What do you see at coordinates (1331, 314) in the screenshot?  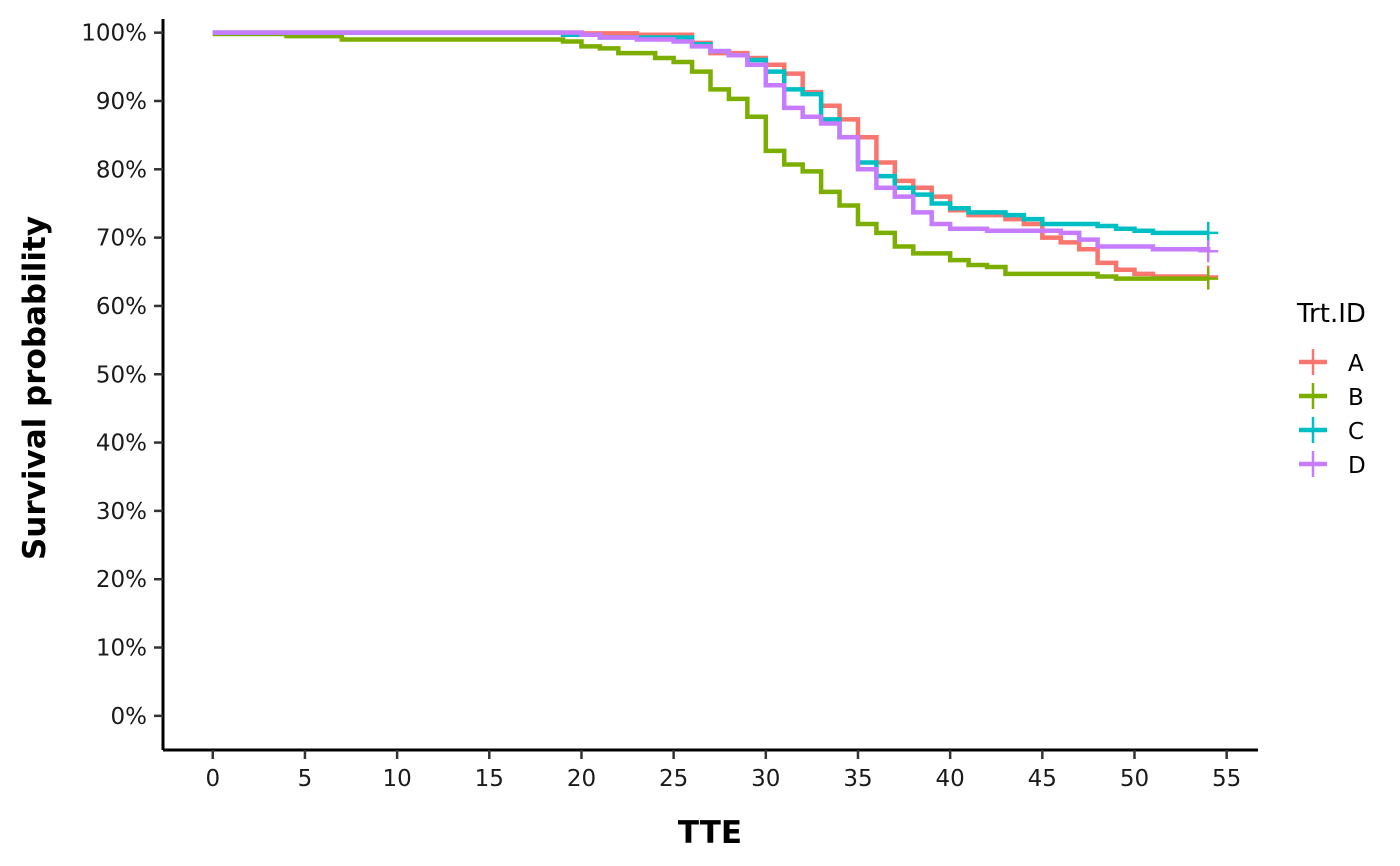 I see `legend-title: Trt.ID` at bounding box center [1331, 314].